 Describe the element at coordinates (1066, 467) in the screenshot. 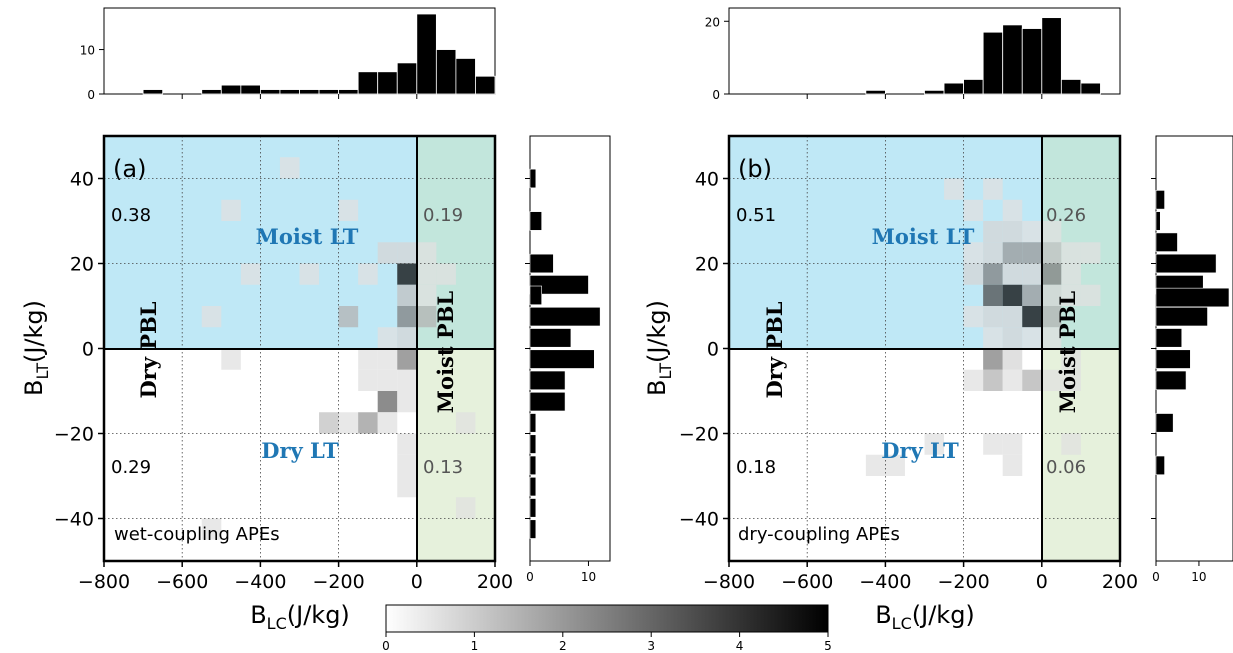

I see `fraction-lower-right-b: 0.06` at that location.